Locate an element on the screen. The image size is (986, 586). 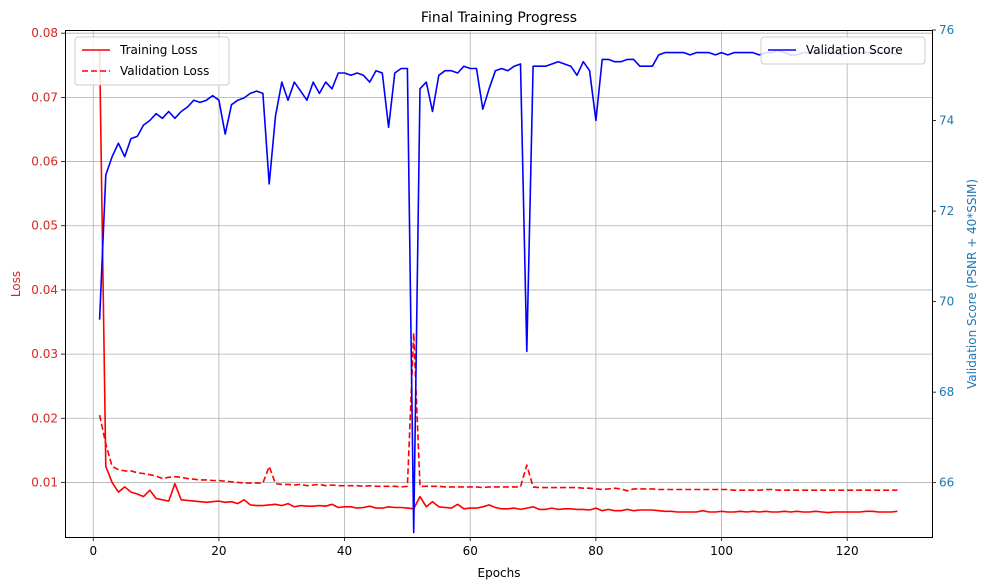
x-tick-label: 20 is located at coordinates (218, 551).